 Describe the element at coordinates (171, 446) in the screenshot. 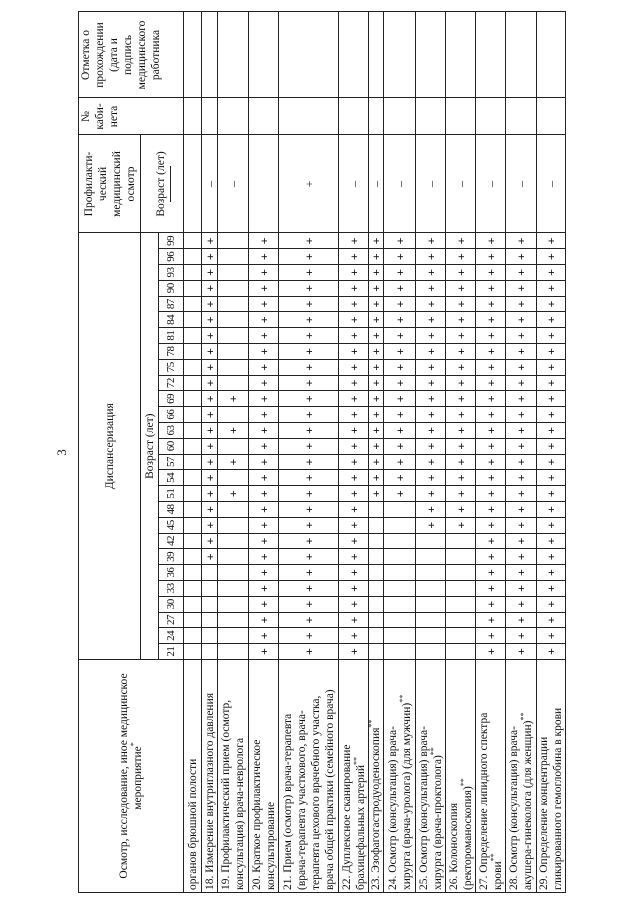

I see `age-column-header: 60` at that location.